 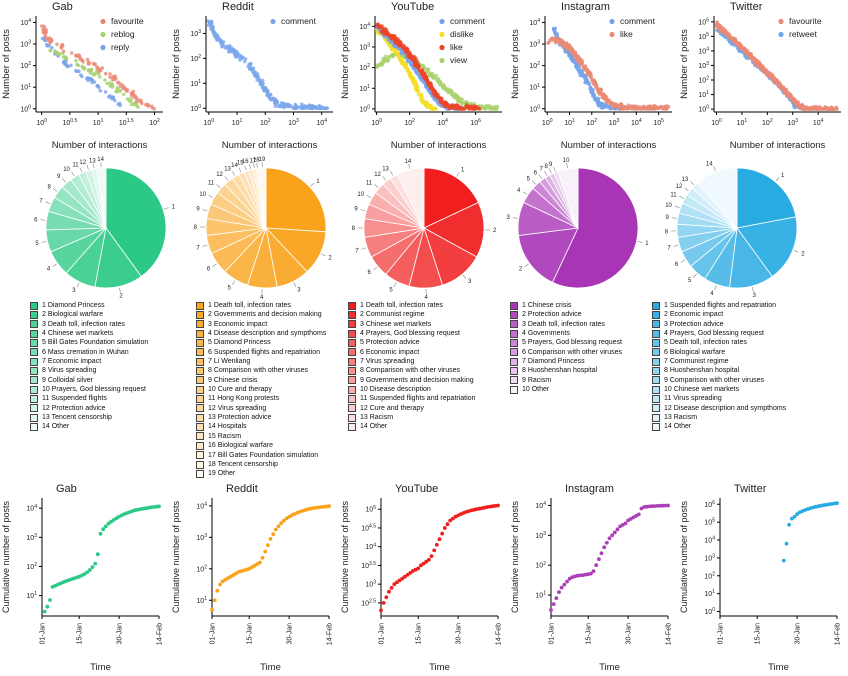 I want to click on legend-label-favourite: favourite, so click(x=127, y=21).